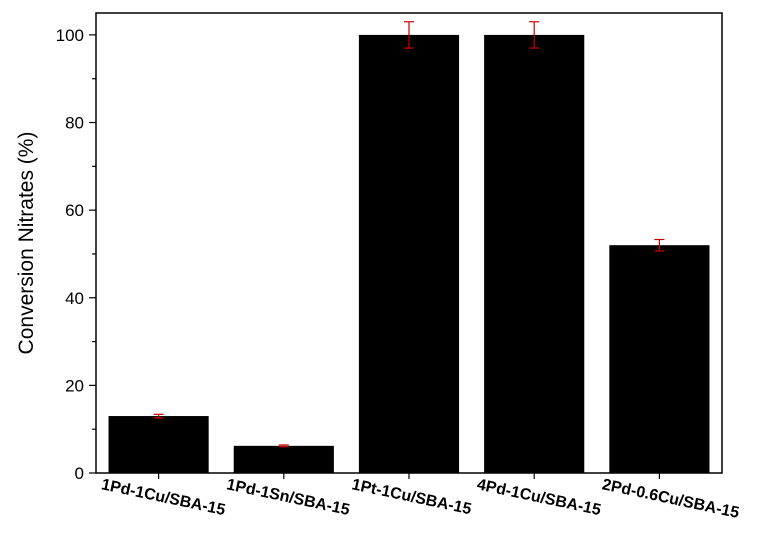 This screenshot has height=542, width=778. I want to click on x-tick-label-5: 2Pd-0.6Cu/SBA-15, so click(671, 499).